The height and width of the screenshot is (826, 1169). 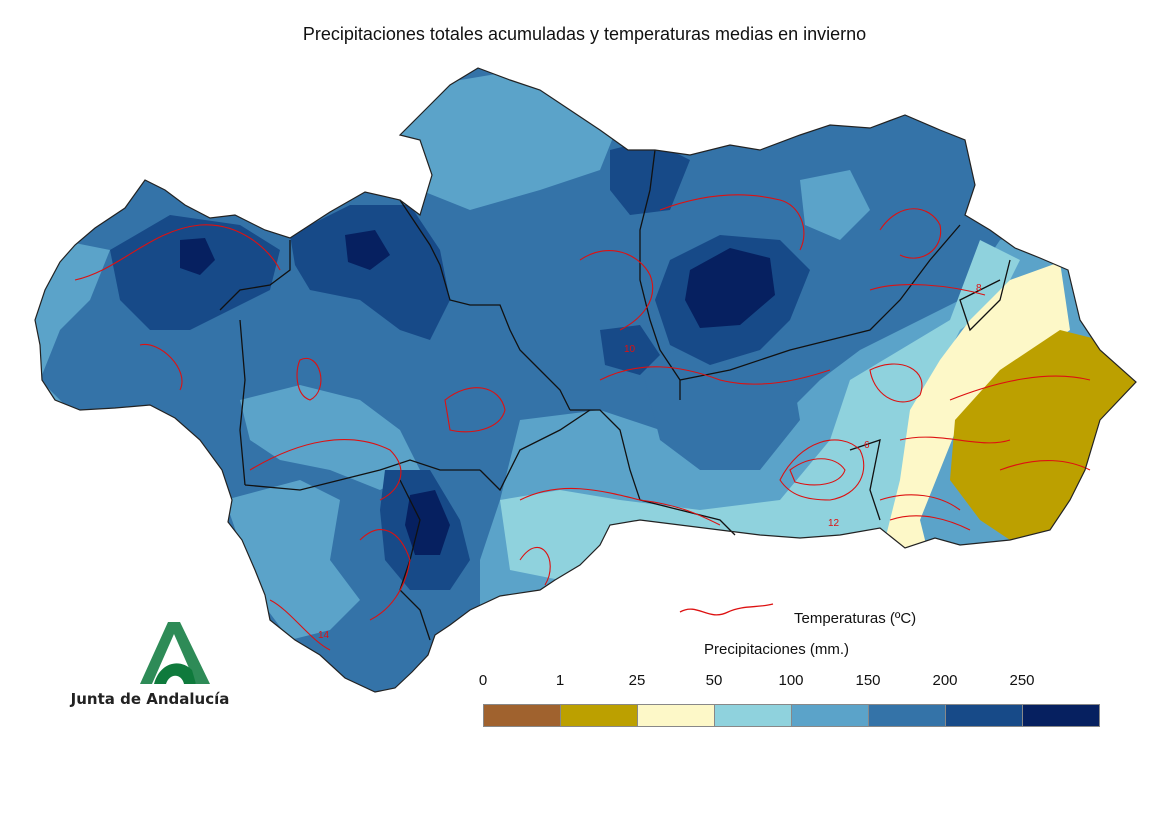 What do you see at coordinates (868, 680) in the screenshot?
I see `colorbar-tick-label: 150` at bounding box center [868, 680].